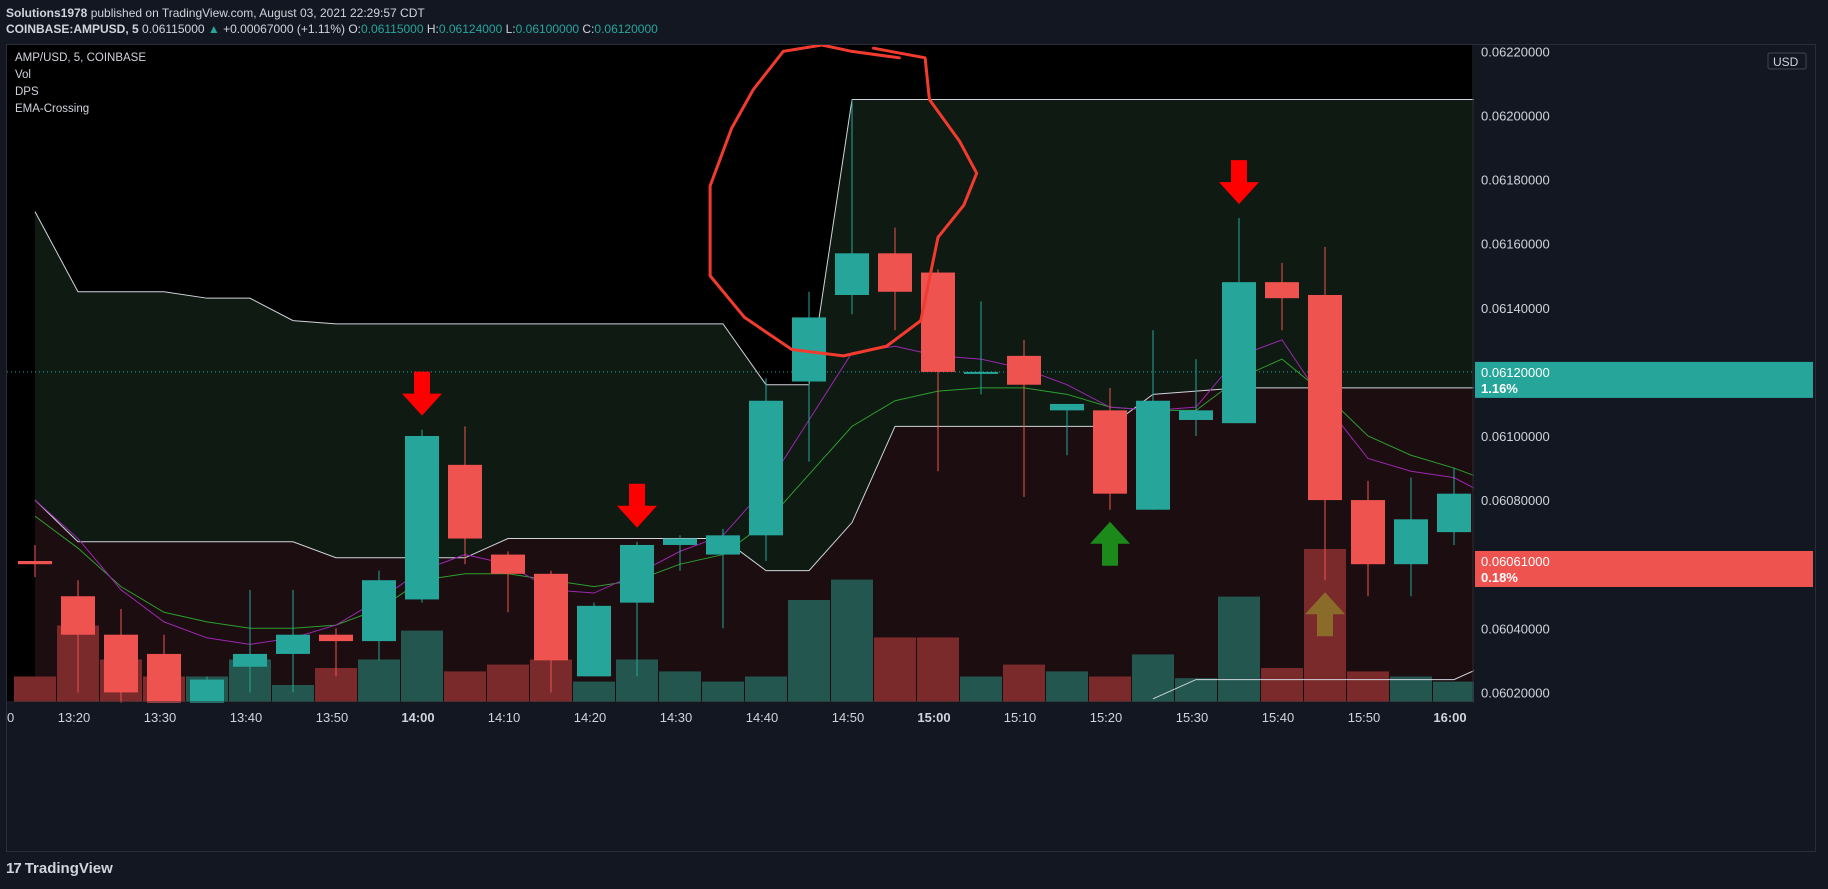  I want to click on time-tick-label: 13:30, so click(160, 717).